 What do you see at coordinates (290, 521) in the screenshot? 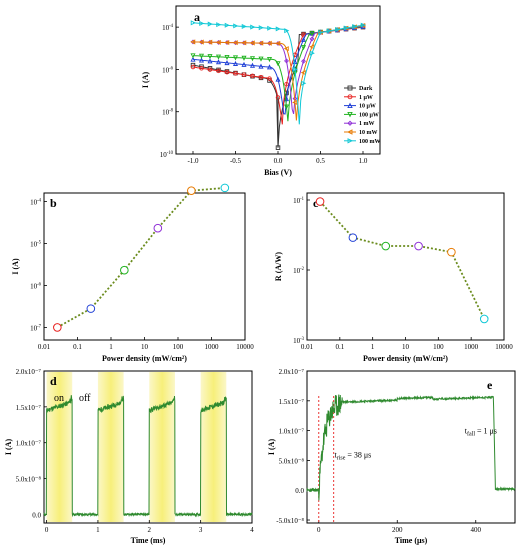
I see `y-tick-label: -5.0x10⁻⁸` at bounding box center [290, 521].